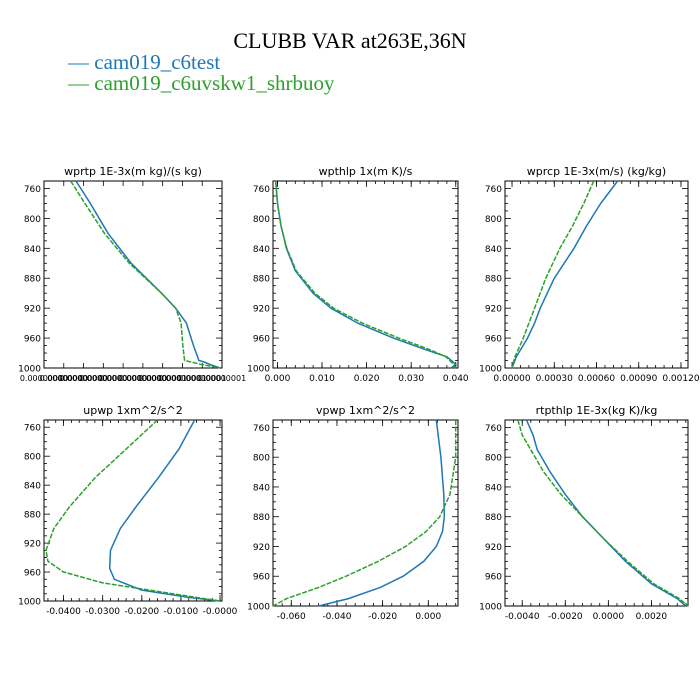  Describe the element at coordinates (565, 617) in the screenshot. I see `x-tick-label: -0.0020` at that location.